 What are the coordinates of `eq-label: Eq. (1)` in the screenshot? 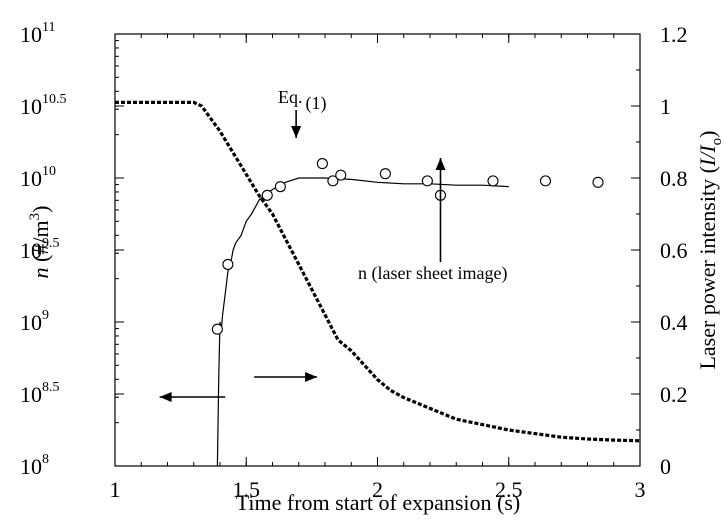 It's located at (302, 100).